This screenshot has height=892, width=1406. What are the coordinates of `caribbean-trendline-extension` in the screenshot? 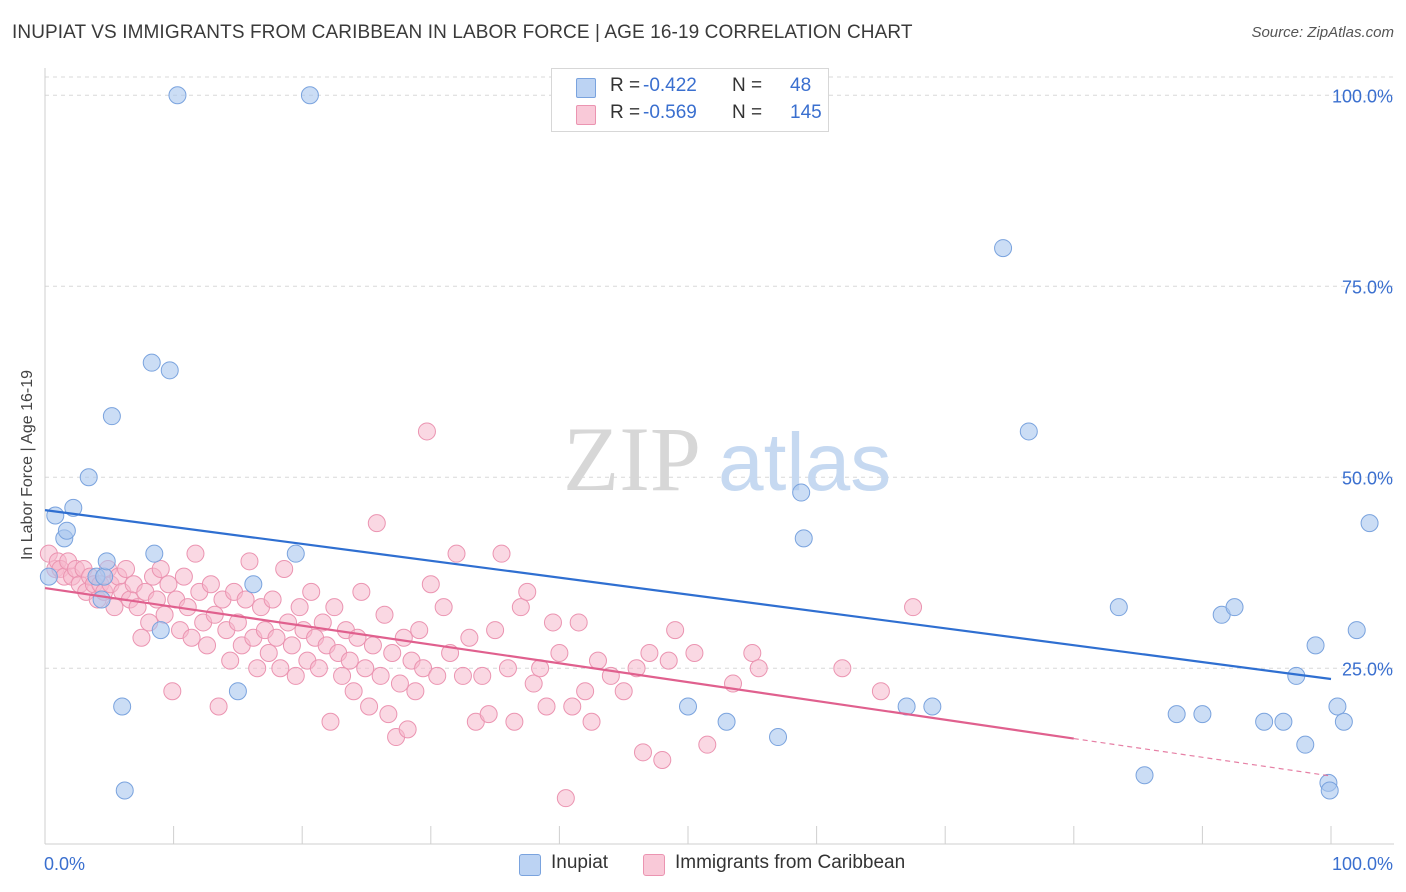 It's located at (1202, 757).